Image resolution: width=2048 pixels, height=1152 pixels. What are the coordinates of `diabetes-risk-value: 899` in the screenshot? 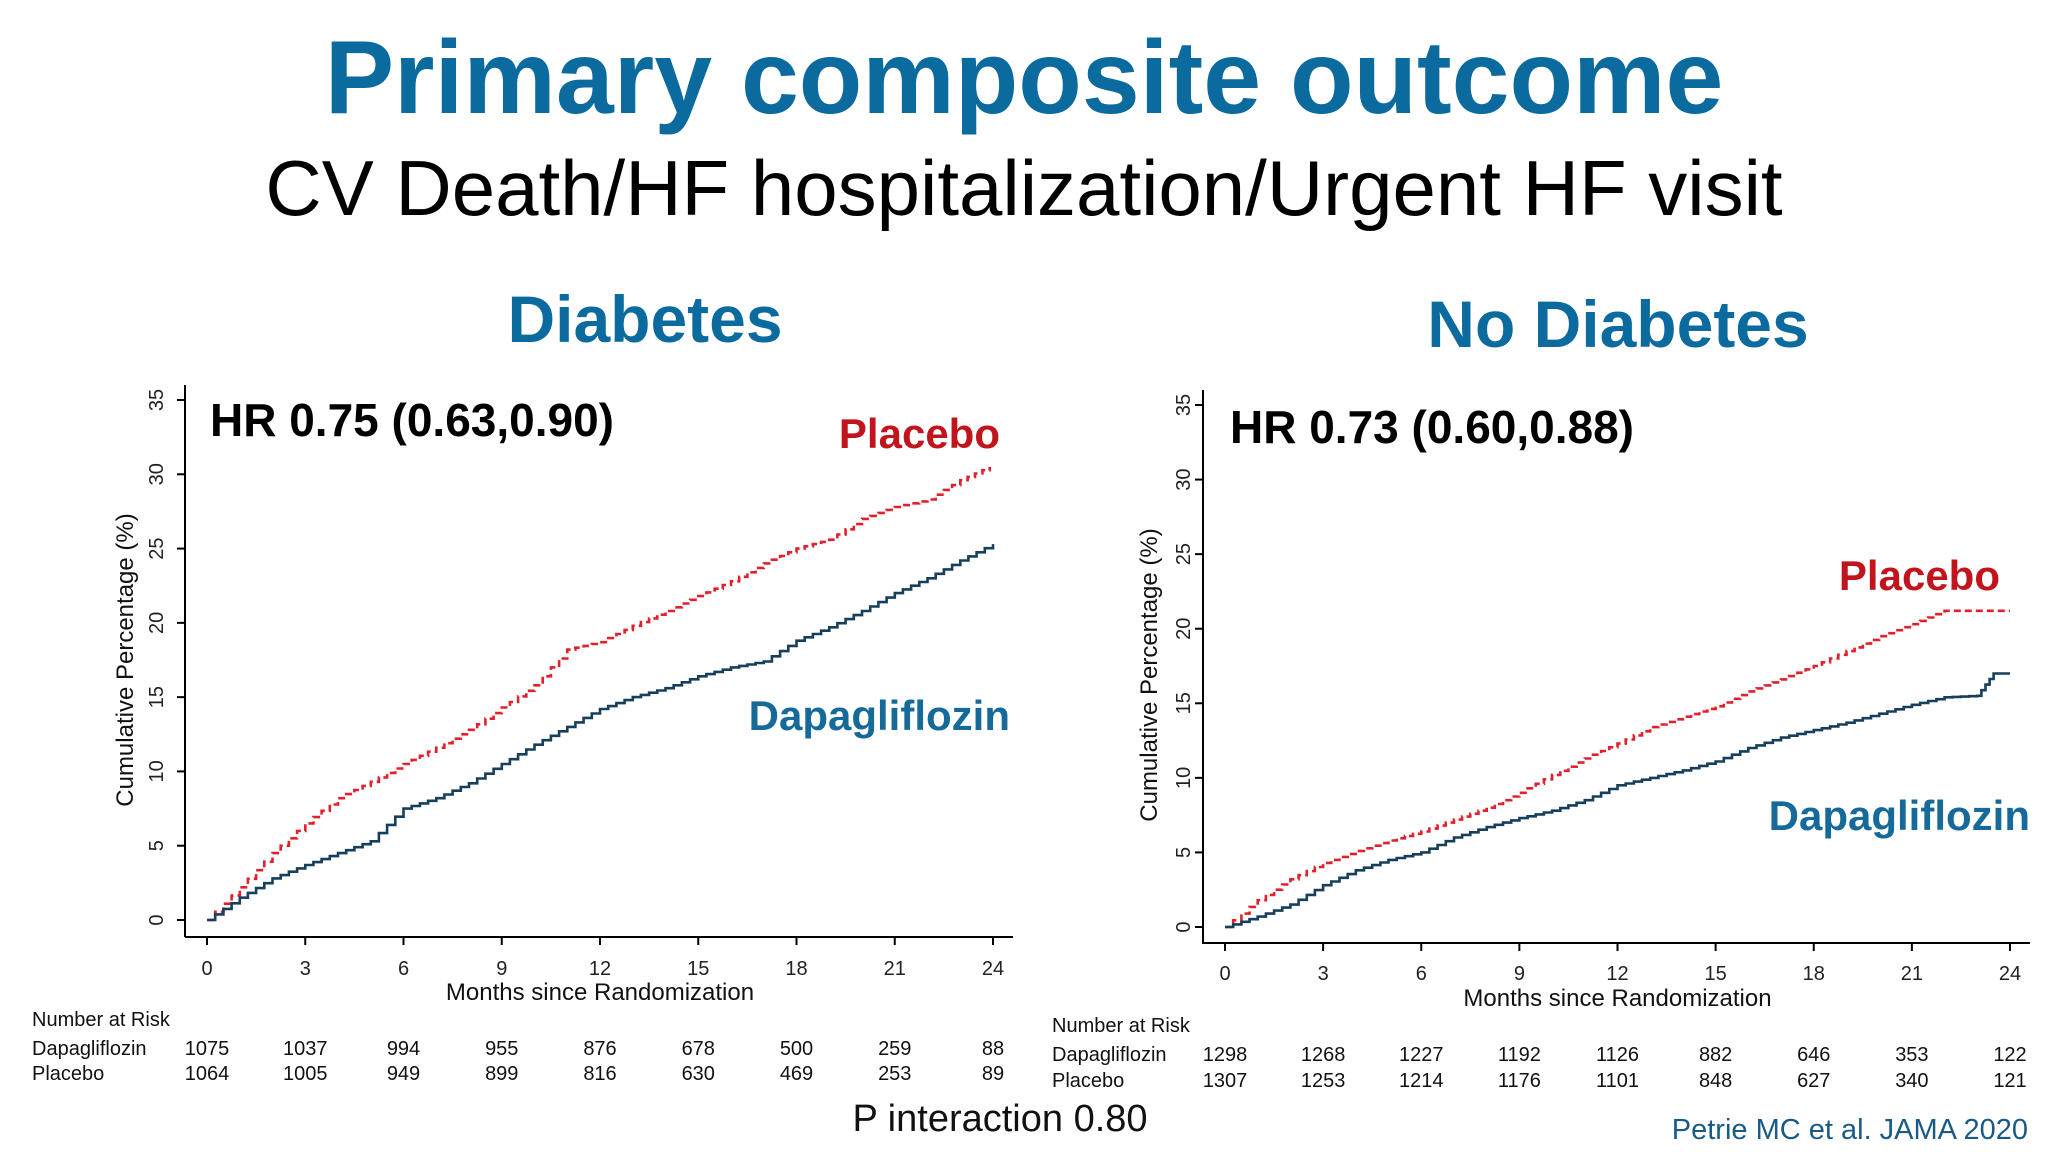 It's located at (501, 1074).